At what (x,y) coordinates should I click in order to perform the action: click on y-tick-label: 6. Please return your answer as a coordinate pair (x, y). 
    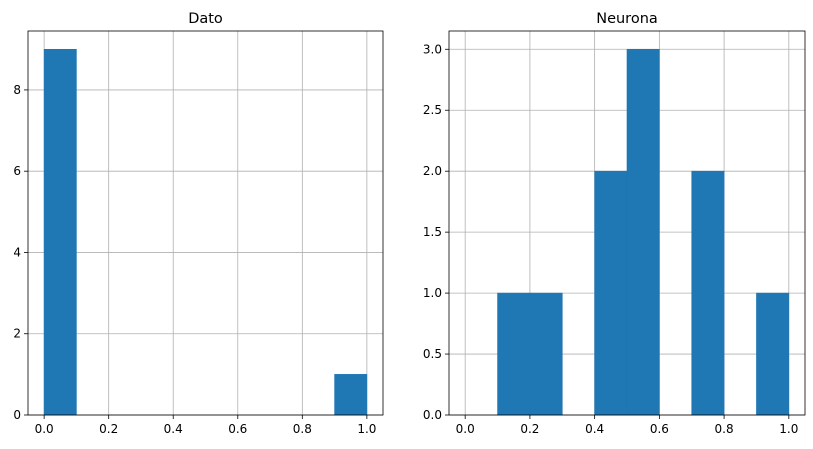
    Looking at the image, I should click on (17, 171).